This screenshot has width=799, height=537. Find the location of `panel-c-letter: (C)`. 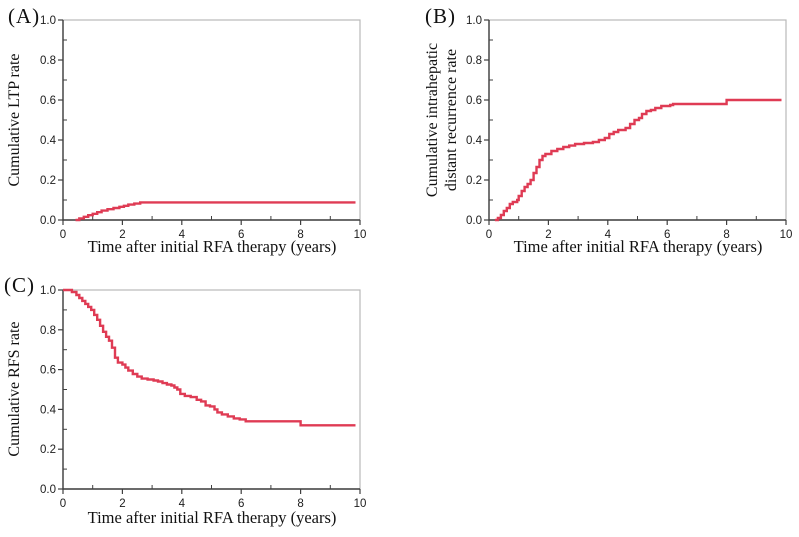

panel-c-letter: (C) is located at coordinates (19, 285).